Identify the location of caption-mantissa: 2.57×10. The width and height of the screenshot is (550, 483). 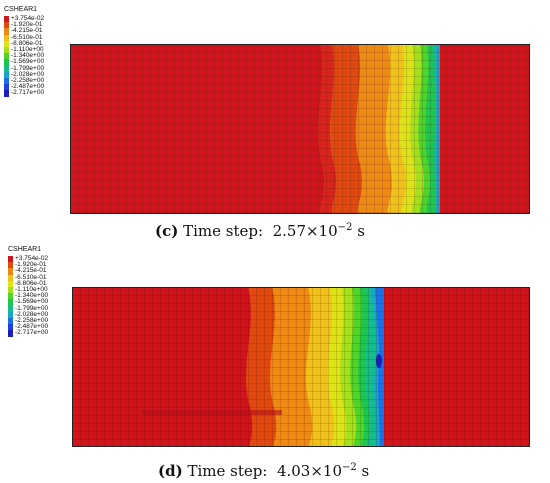
(305, 231).